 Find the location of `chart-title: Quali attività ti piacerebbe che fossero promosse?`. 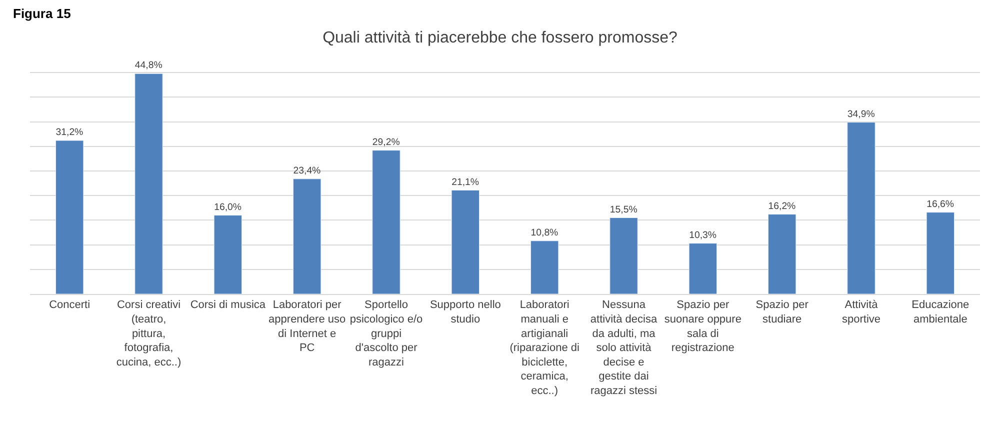

chart-title: Quali attività ti piacerebbe che fossero promosse? is located at coordinates (500, 37).